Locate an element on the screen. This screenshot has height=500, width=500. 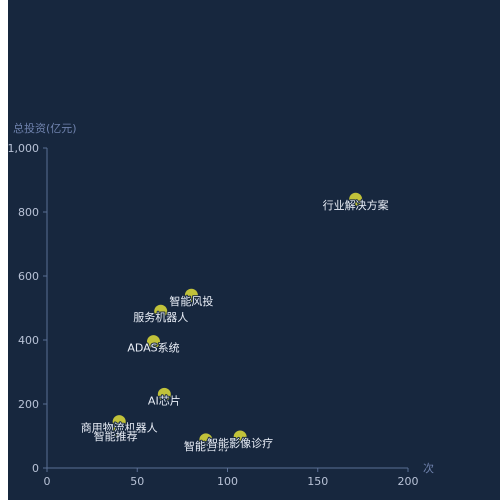
data-point-label: 智能营销 is located at coordinates (206, 446).